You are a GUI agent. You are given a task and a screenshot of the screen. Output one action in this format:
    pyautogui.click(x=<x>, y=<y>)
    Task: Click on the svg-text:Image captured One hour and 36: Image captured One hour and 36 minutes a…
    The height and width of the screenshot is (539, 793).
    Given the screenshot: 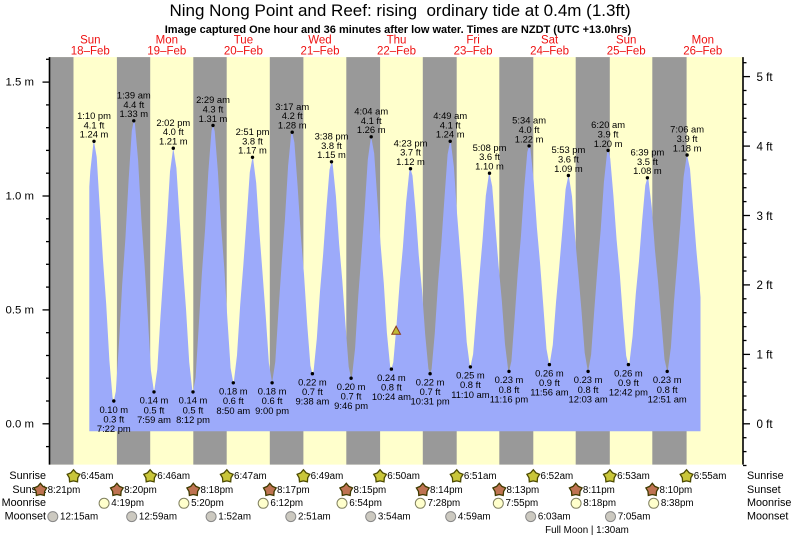 What is the action you would take?
    pyautogui.click(x=398, y=30)
    